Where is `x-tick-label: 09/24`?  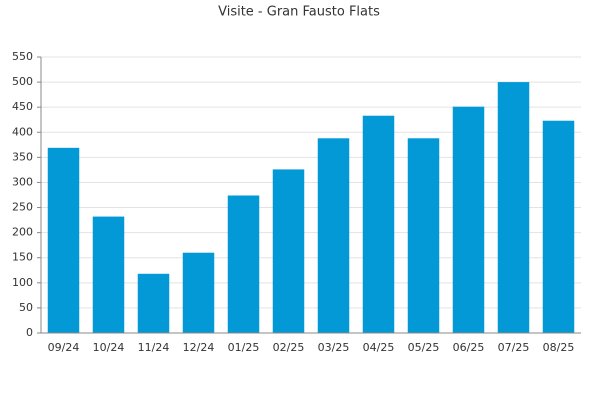
x-tick-label: 09/24 is located at coordinates (64, 347).